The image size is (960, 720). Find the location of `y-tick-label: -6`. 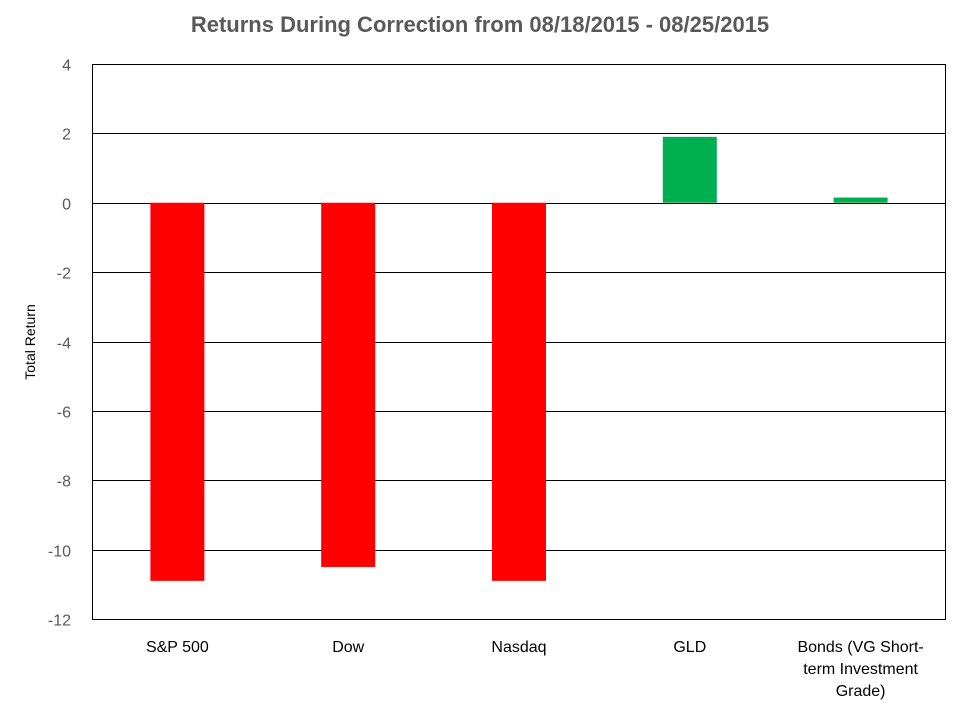

y-tick-label: -6 is located at coordinates (64, 413).